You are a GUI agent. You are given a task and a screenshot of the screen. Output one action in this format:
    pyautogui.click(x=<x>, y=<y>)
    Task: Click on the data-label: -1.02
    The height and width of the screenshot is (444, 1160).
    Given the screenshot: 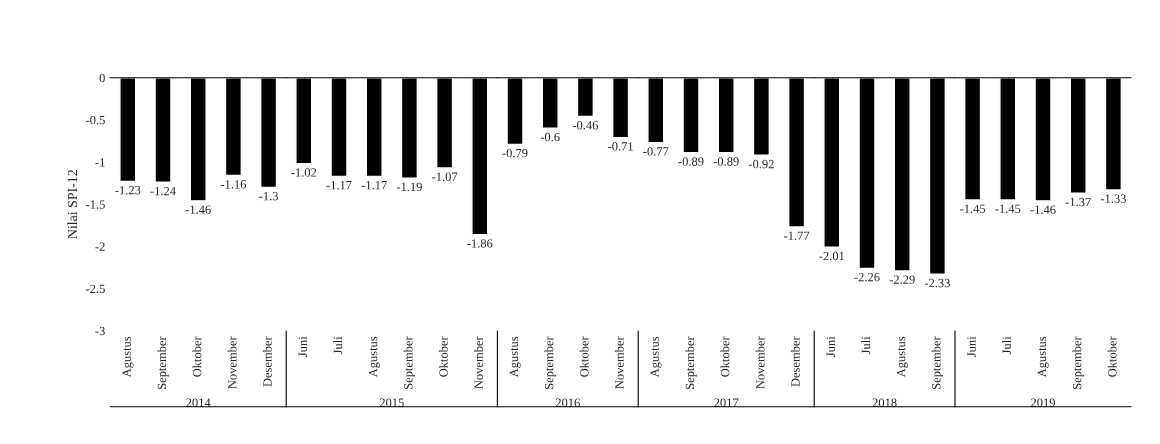 What is the action you would take?
    pyautogui.click(x=304, y=172)
    